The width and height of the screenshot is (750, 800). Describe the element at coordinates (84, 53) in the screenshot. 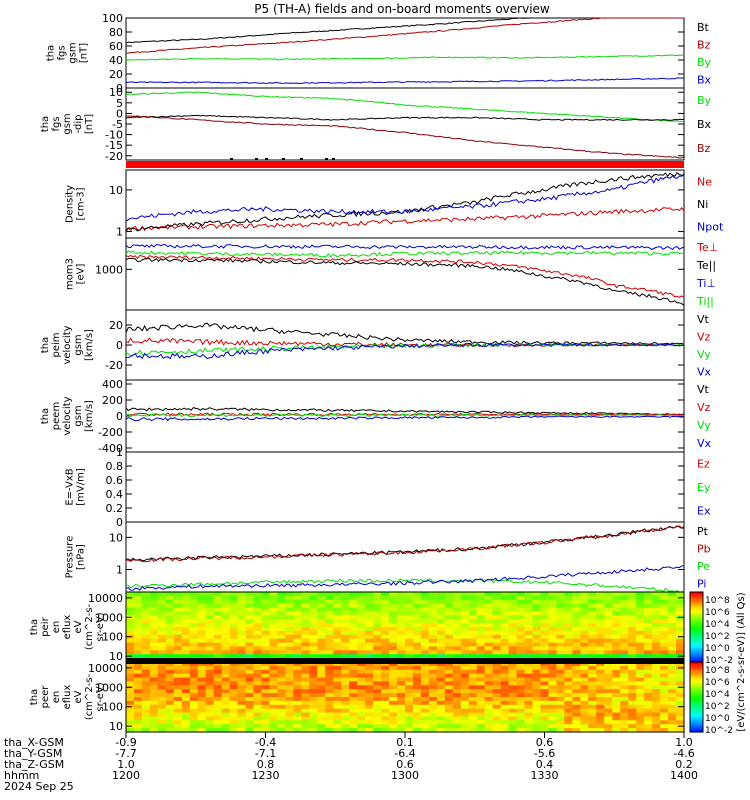

I see `y-axis-label: [nT]` at that location.